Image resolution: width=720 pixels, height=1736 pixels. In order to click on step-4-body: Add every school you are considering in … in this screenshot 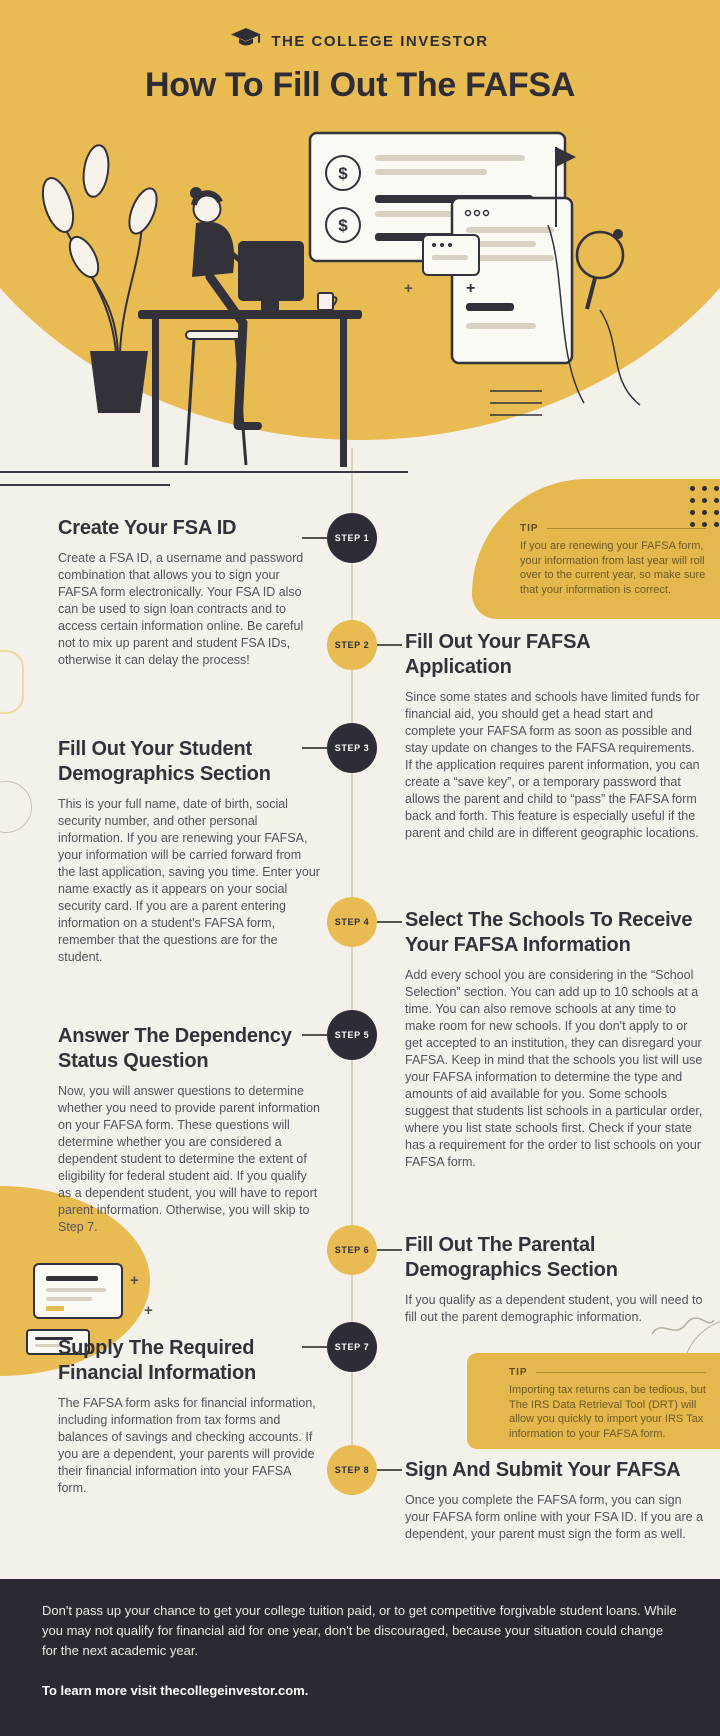, I will do `click(554, 1068)`.